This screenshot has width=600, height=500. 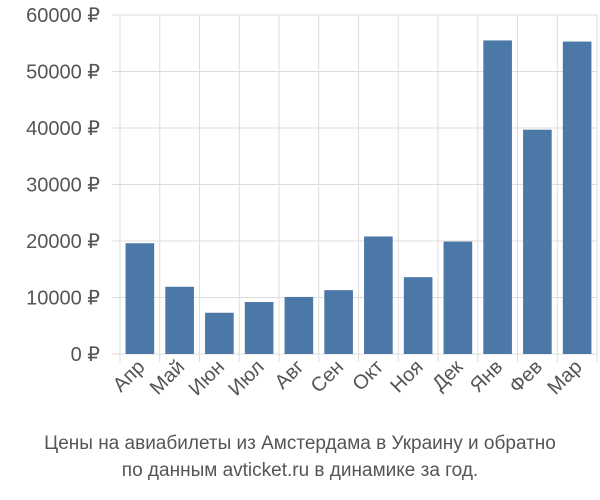 What do you see at coordinates (63, 299) in the screenshot?
I see `y-tick-label: 10000 ₽` at bounding box center [63, 299].